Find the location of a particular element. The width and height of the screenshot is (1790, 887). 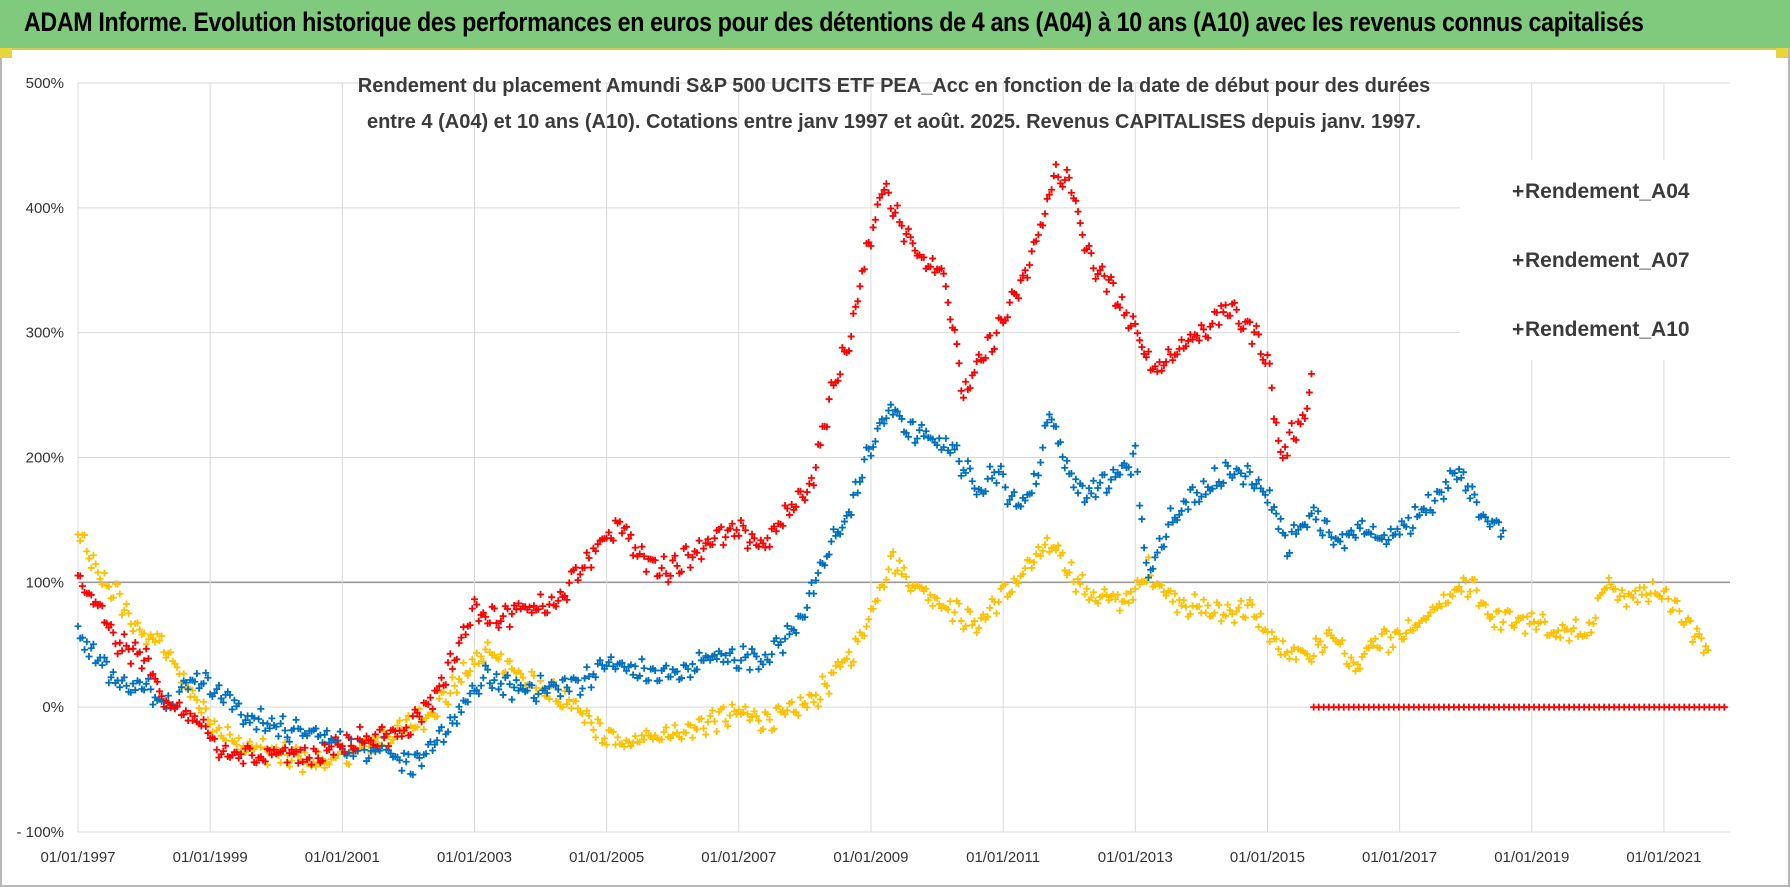

x-tick-label: 01/01/2005 is located at coordinates (606, 857).